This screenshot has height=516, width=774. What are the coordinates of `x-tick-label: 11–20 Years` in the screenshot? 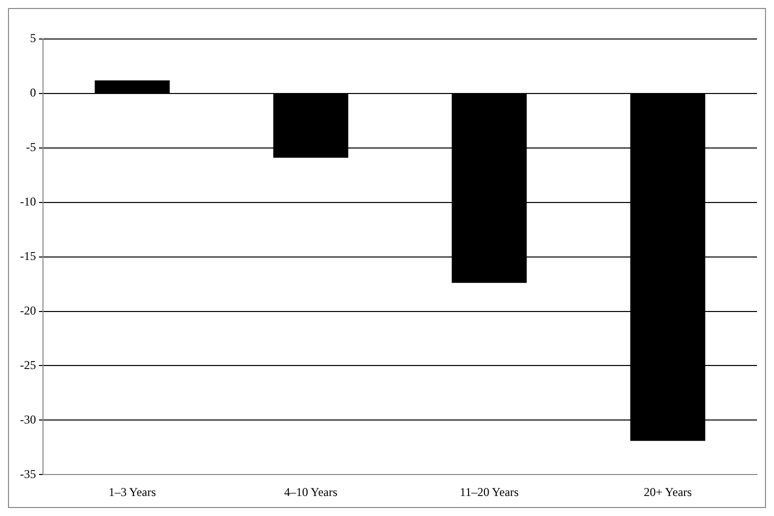 It's located at (490, 491).